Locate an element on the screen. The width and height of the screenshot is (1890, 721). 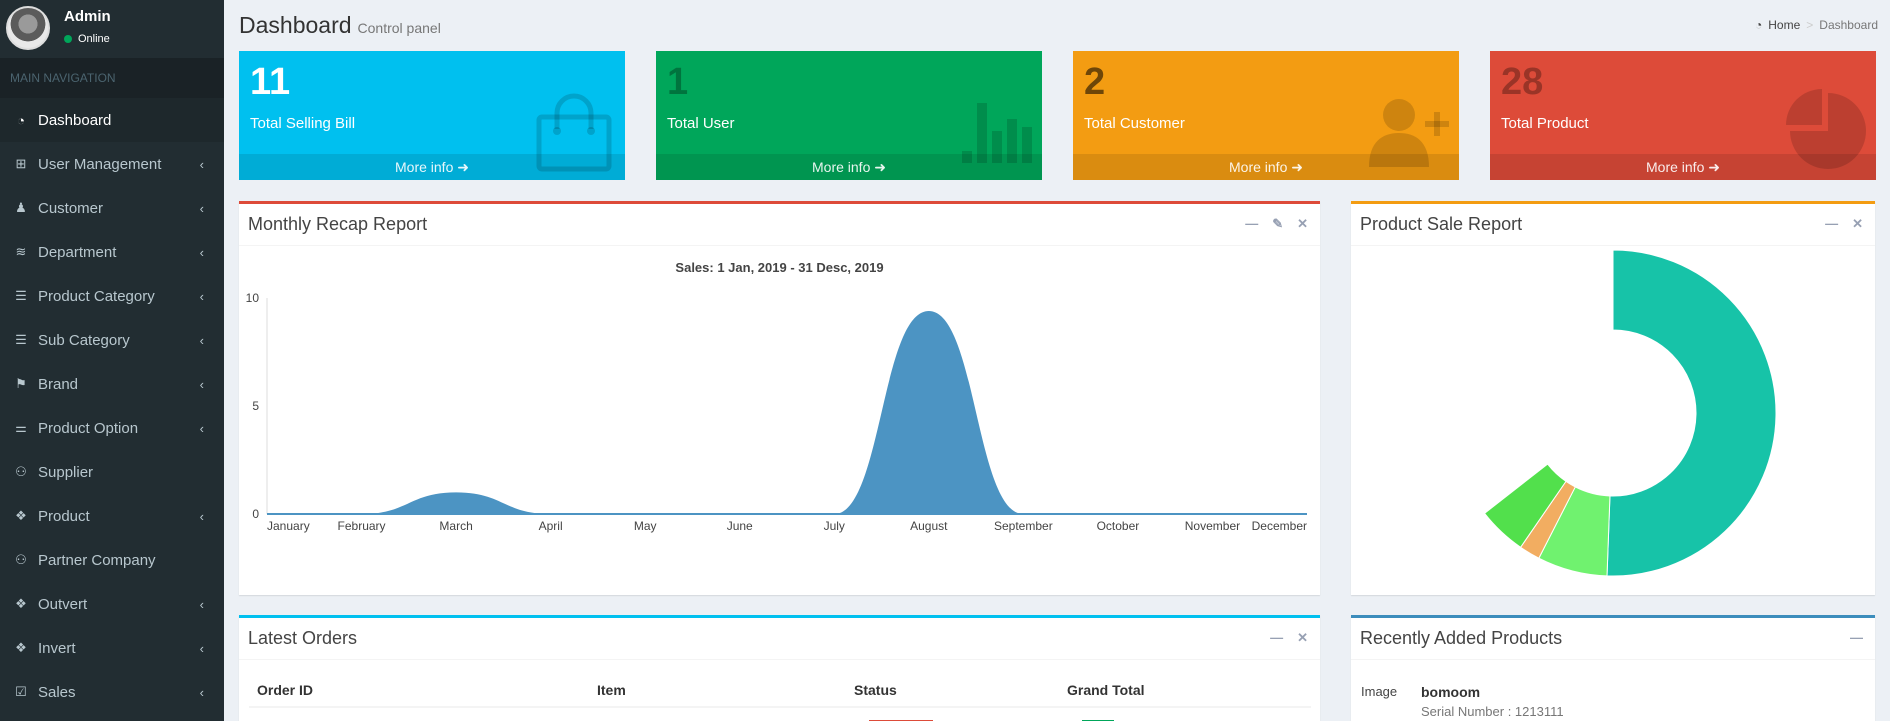
box-tools: — is located at coordinates (1856, 637).